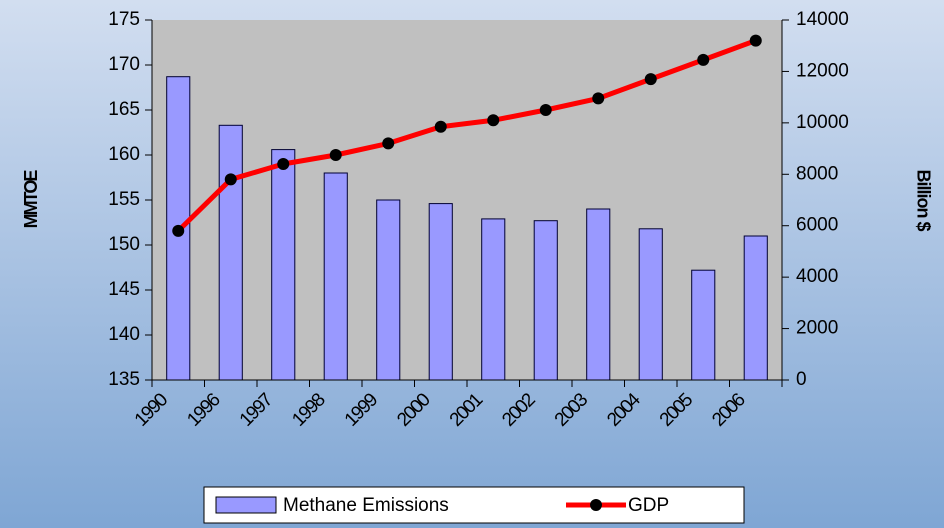 This screenshot has width=944, height=528. I want to click on legend, so click(474, 505).